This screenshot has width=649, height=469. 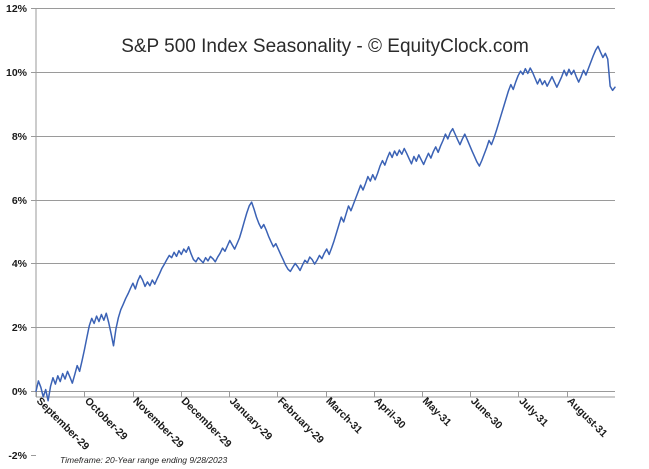 I want to click on x-tick-label: February-29, so click(x=300, y=420).